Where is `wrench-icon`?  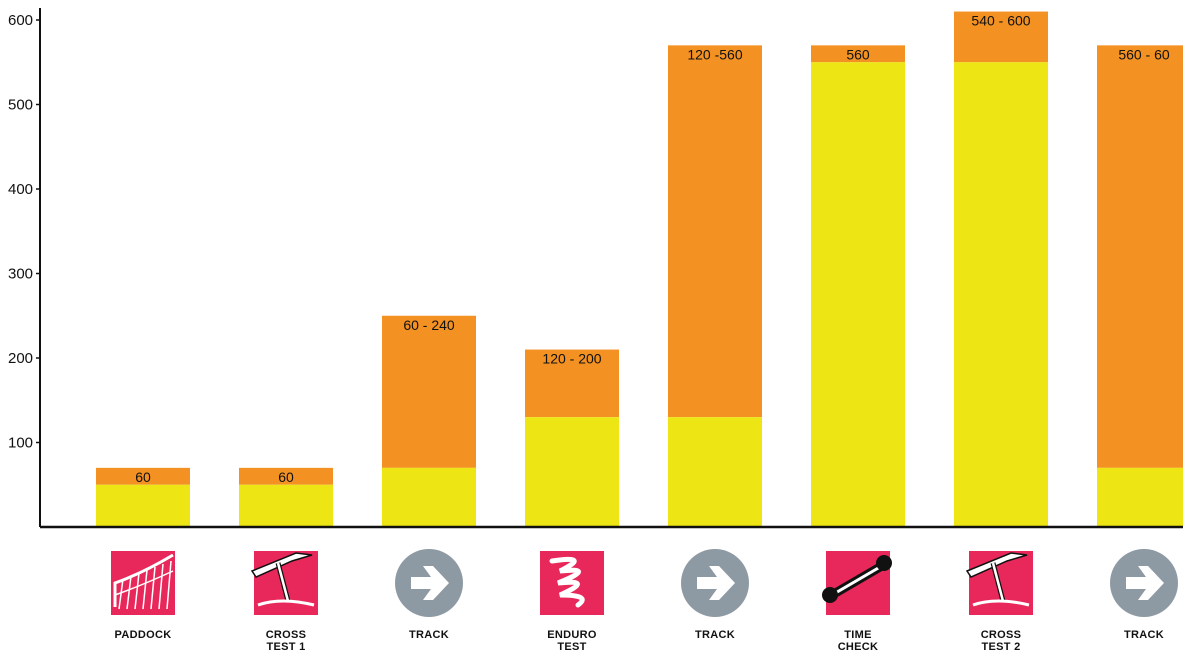
wrench-icon is located at coordinates (857, 583).